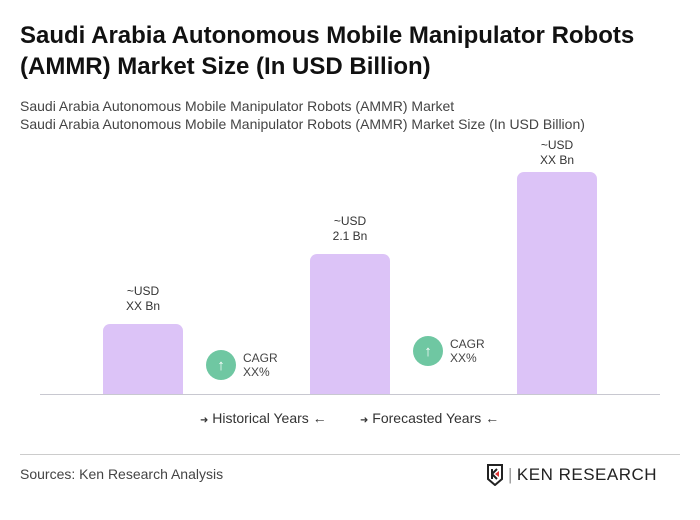 The width and height of the screenshot is (700, 520). Describe the element at coordinates (449, 351) in the screenshot. I see `cagr-annotation-2: ↑ CAGR XX%` at that location.